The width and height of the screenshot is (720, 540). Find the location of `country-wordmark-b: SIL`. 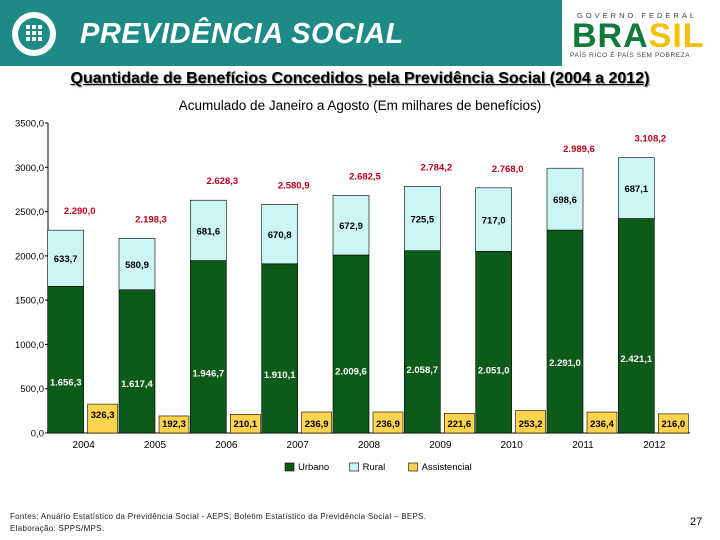

country-wordmark-b: SIL is located at coordinates (676, 36).